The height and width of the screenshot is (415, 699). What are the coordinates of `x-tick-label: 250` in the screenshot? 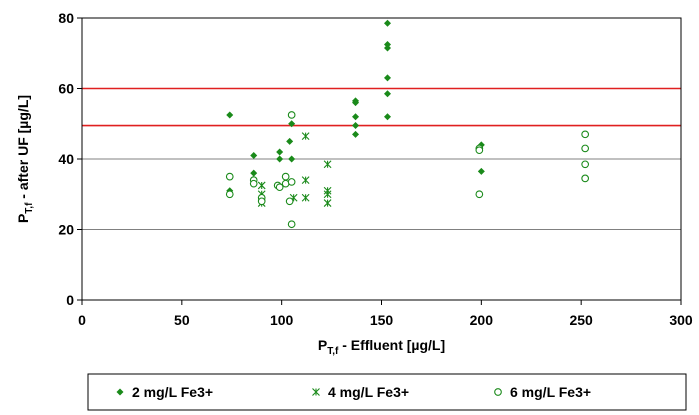 It's located at (581, 320).